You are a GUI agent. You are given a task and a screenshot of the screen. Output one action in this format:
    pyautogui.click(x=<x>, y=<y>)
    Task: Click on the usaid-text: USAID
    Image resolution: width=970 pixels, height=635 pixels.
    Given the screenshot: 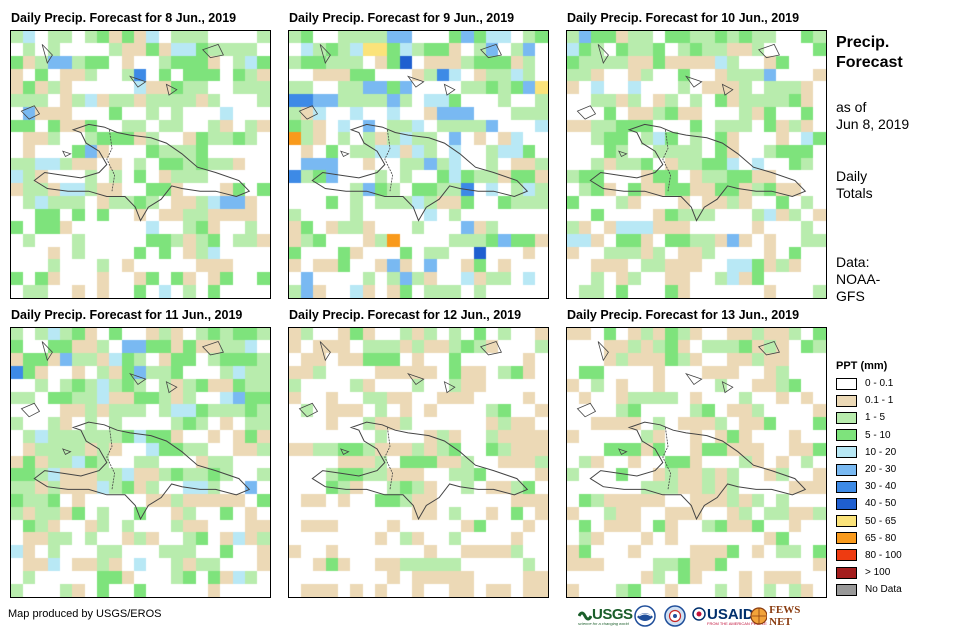 What is the action you would take?
    pyautogui.click(x=730, y=614)
    